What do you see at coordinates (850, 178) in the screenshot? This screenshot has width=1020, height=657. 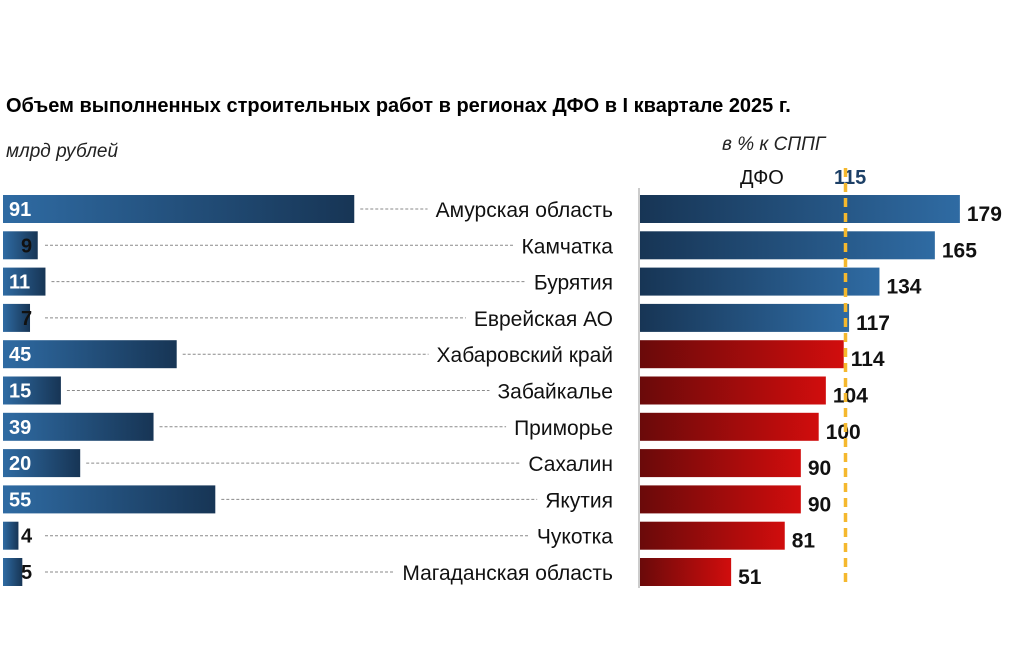 I see `reference-value: 115` at bounding box center [850, 178].